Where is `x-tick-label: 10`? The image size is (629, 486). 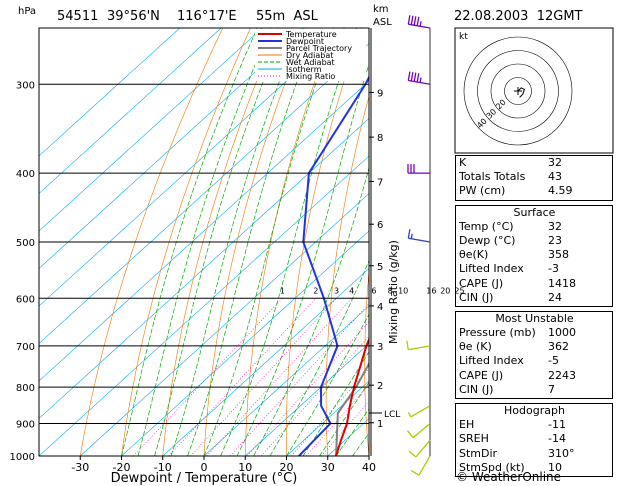 x-tick-label: 10 is located at coordinates (245, 467).